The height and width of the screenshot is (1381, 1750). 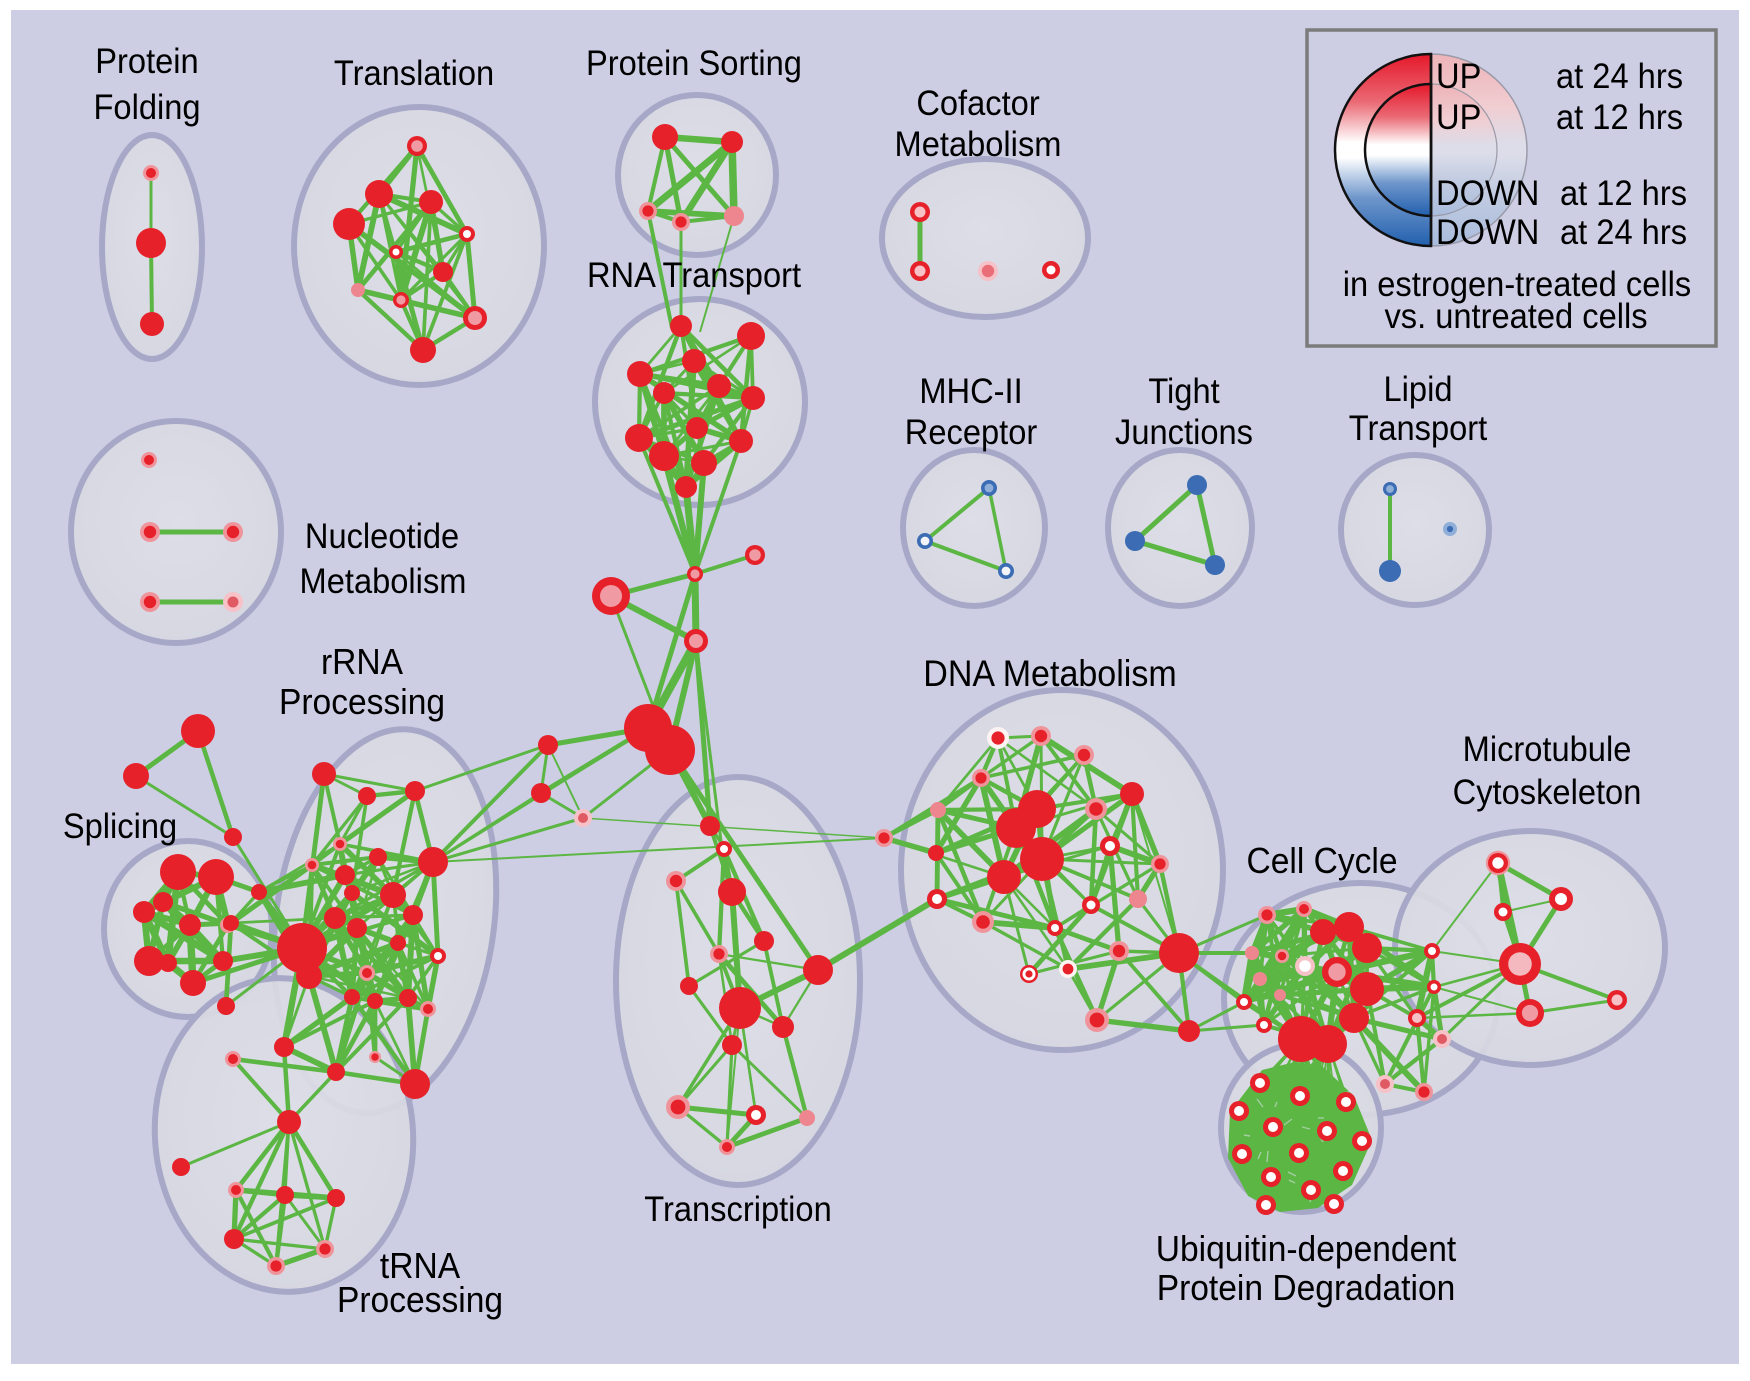 What do you see at coordinates (1306, 1249) in the screenshot?
I see `svg-text: Ubiquitin-dependent` at bounding box center [1306, 1249].